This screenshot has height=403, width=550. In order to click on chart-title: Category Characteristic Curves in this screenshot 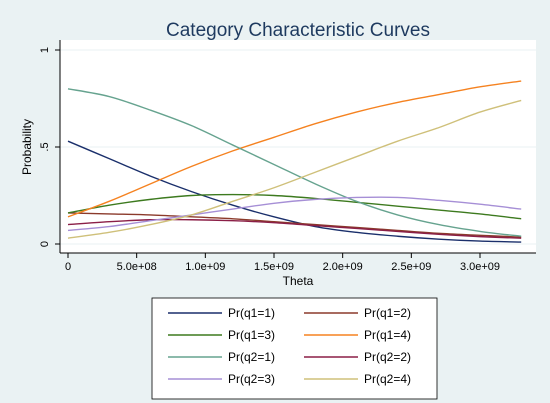, I will do `click(298, 30)`.